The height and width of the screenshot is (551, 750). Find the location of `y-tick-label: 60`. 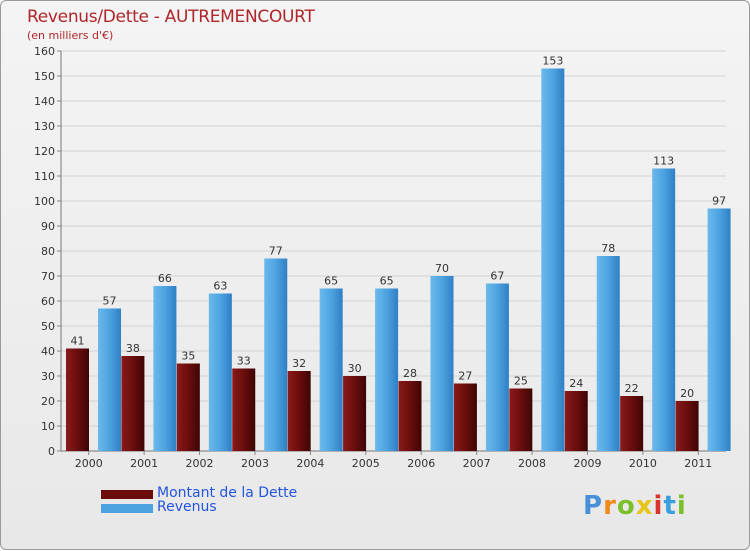

y-tick-label: 60 is located at coordinates (48, 301).